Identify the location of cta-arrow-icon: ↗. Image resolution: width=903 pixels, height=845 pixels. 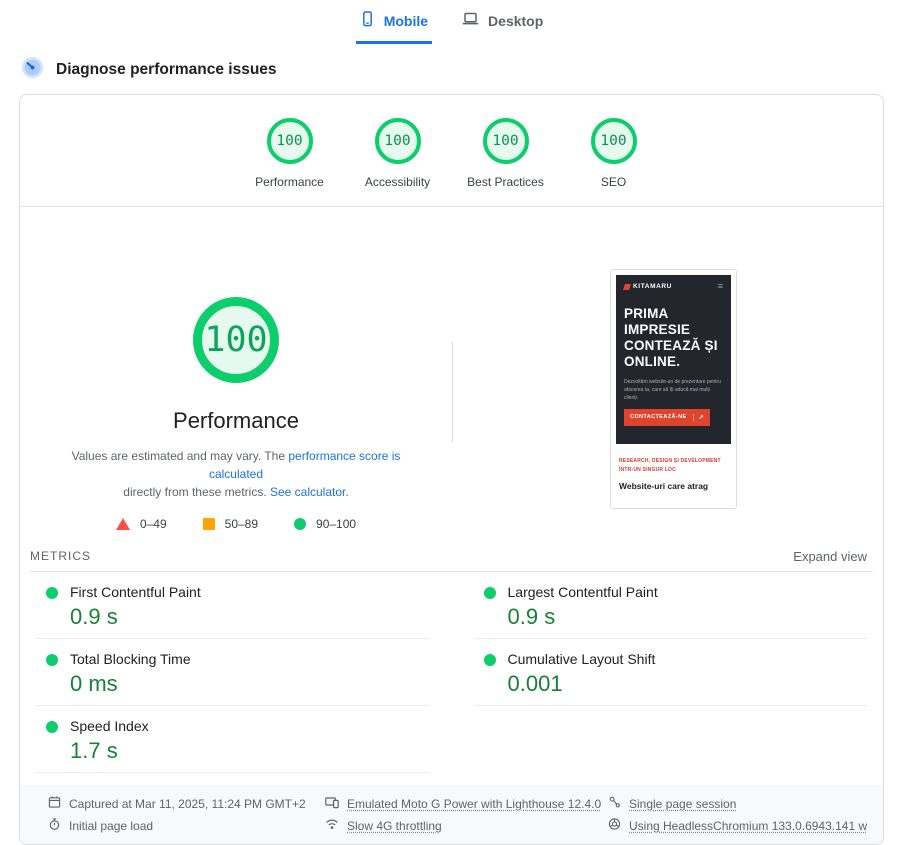
(698, 417).